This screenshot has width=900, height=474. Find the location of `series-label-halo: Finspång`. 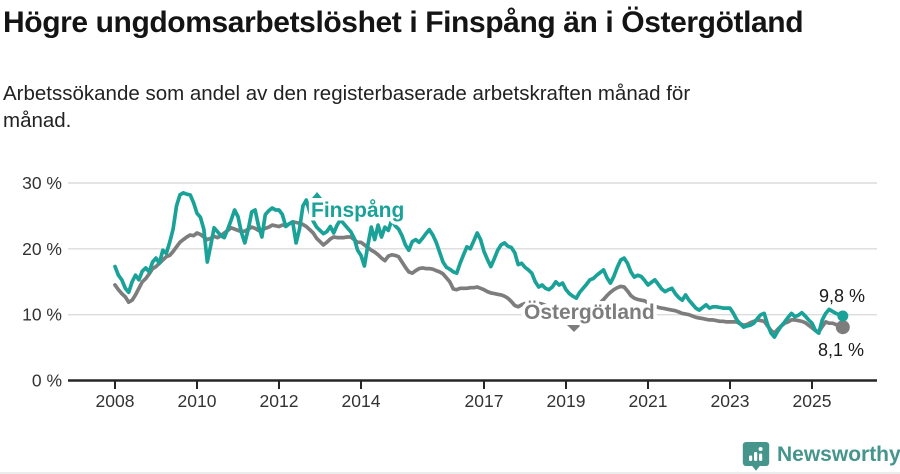

series-label-halo: Finspång is located at coordinates (357, 211).